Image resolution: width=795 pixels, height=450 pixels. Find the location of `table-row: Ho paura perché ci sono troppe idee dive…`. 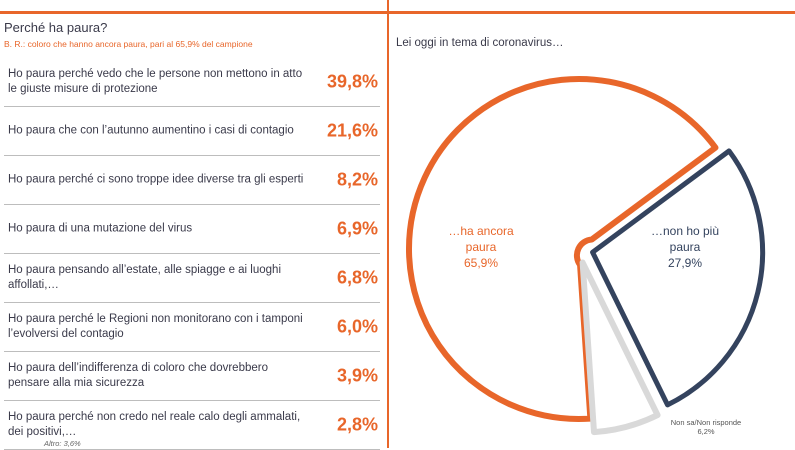

table-row: Ho paura perché ci sono troppe idee dive… is located at coordinates (192, 180).